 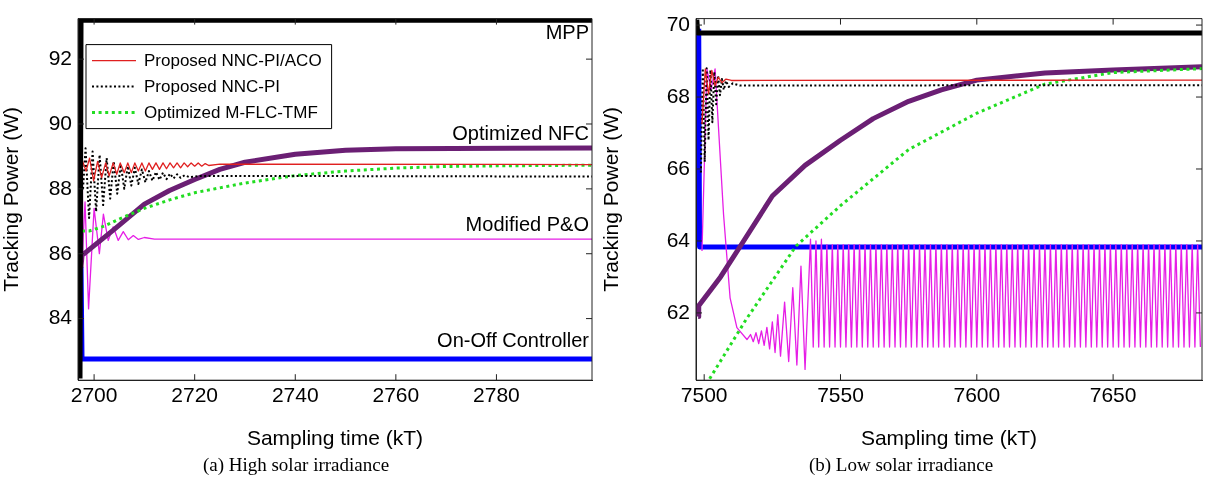 I want to click on legend-label: Optimized M-FLC-TMF, so click(x=231, y=113).